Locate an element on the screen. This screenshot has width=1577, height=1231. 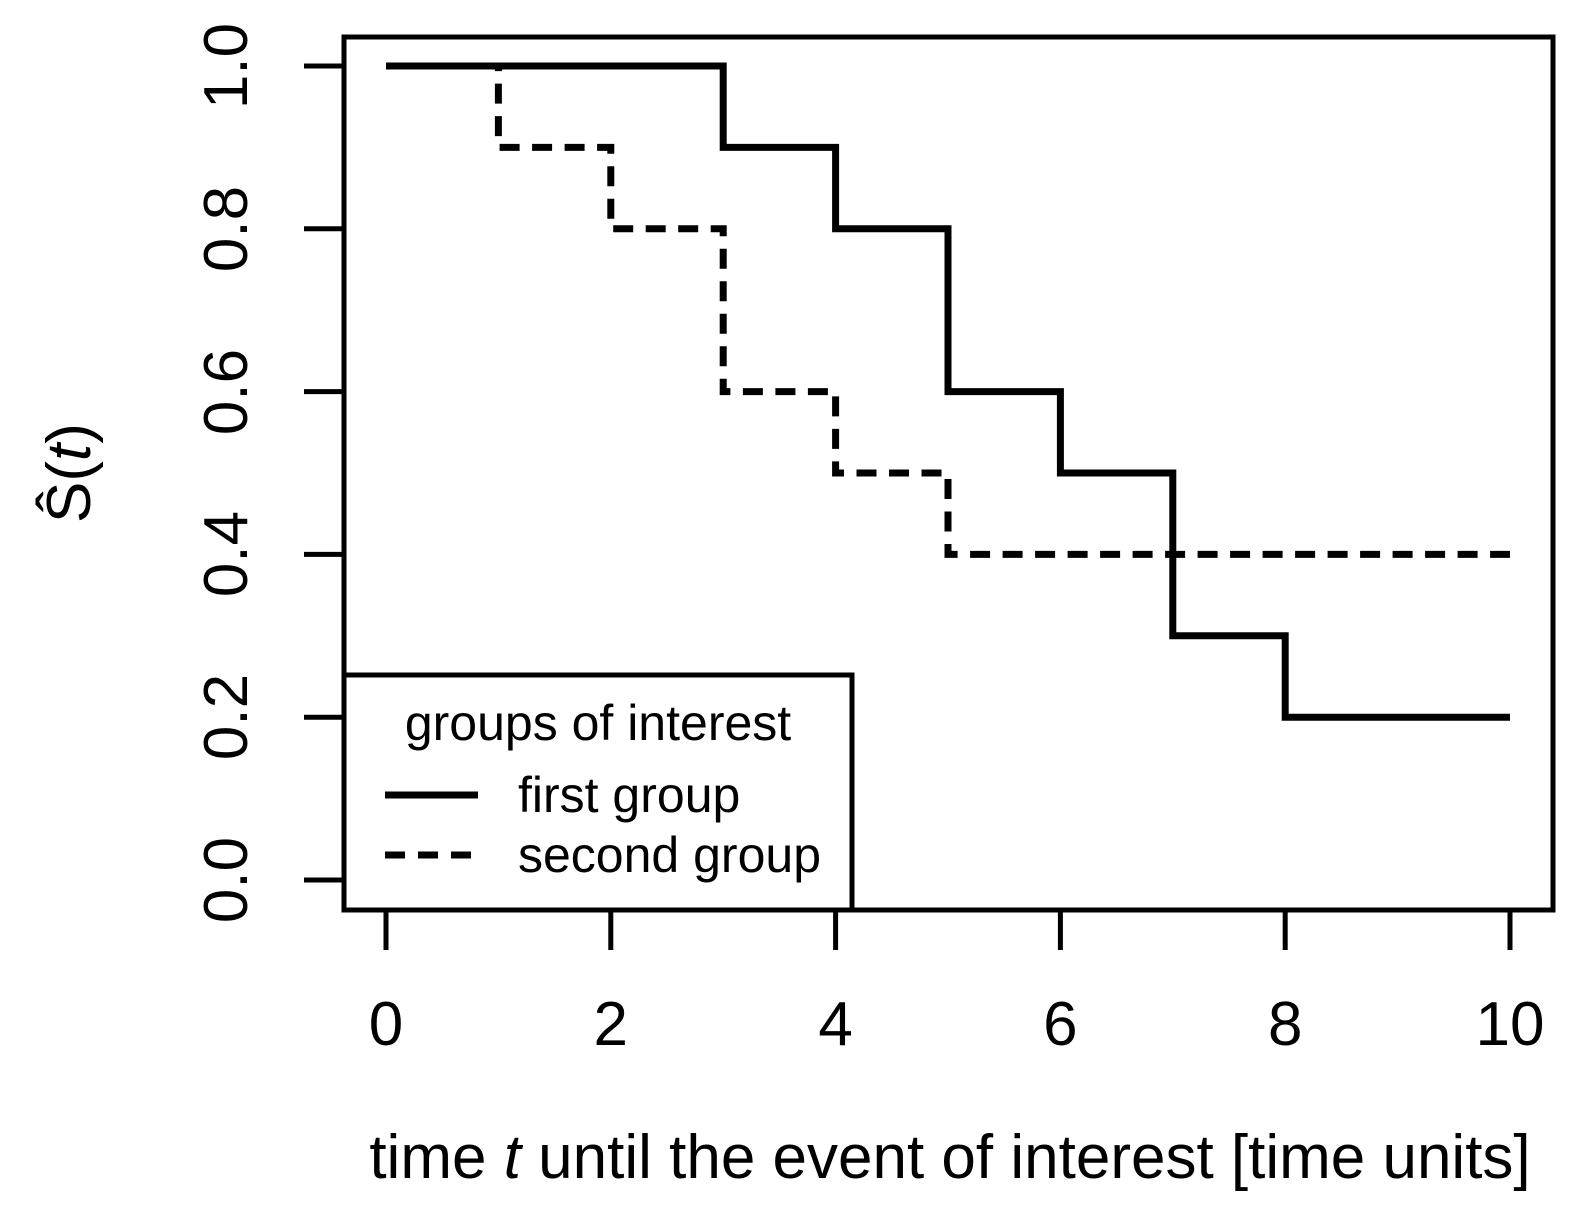
y-axis-title-variable: t is located at coordinates (69, 452).